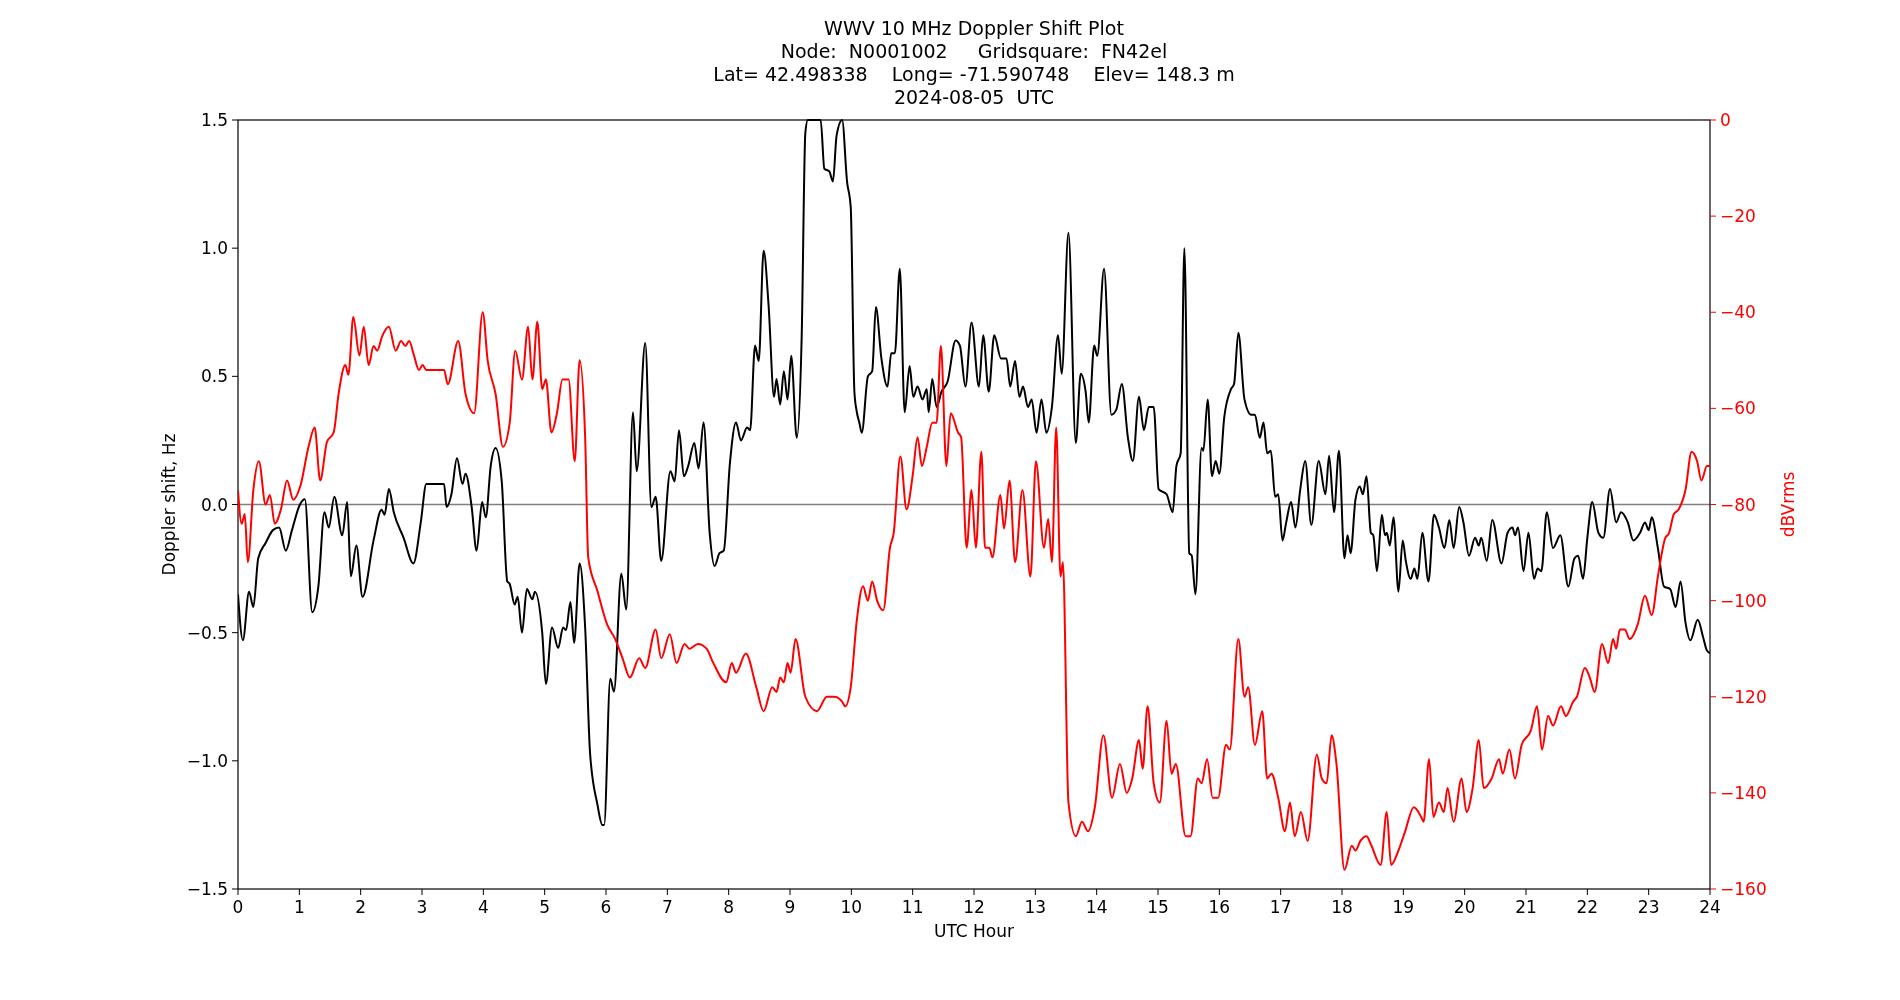 The width and height of the screenshot is (1900, 1000). I want to click on text: 2024-08-05 UTC, so click(974, 97).